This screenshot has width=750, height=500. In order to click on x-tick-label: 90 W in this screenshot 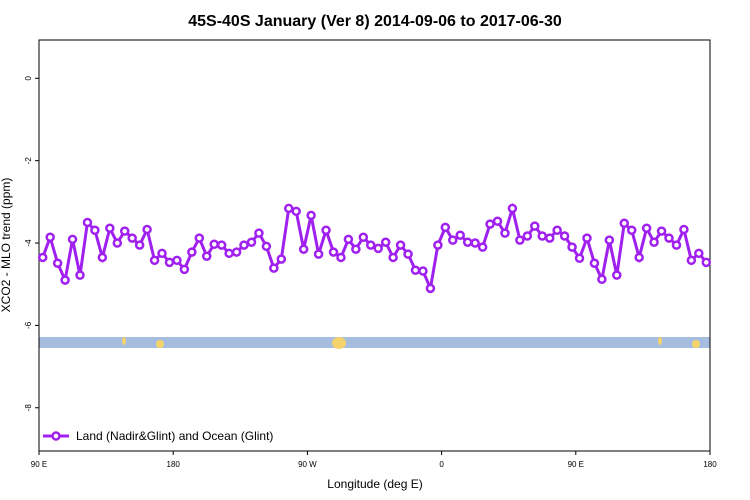, I will do `click(307, 464)`.